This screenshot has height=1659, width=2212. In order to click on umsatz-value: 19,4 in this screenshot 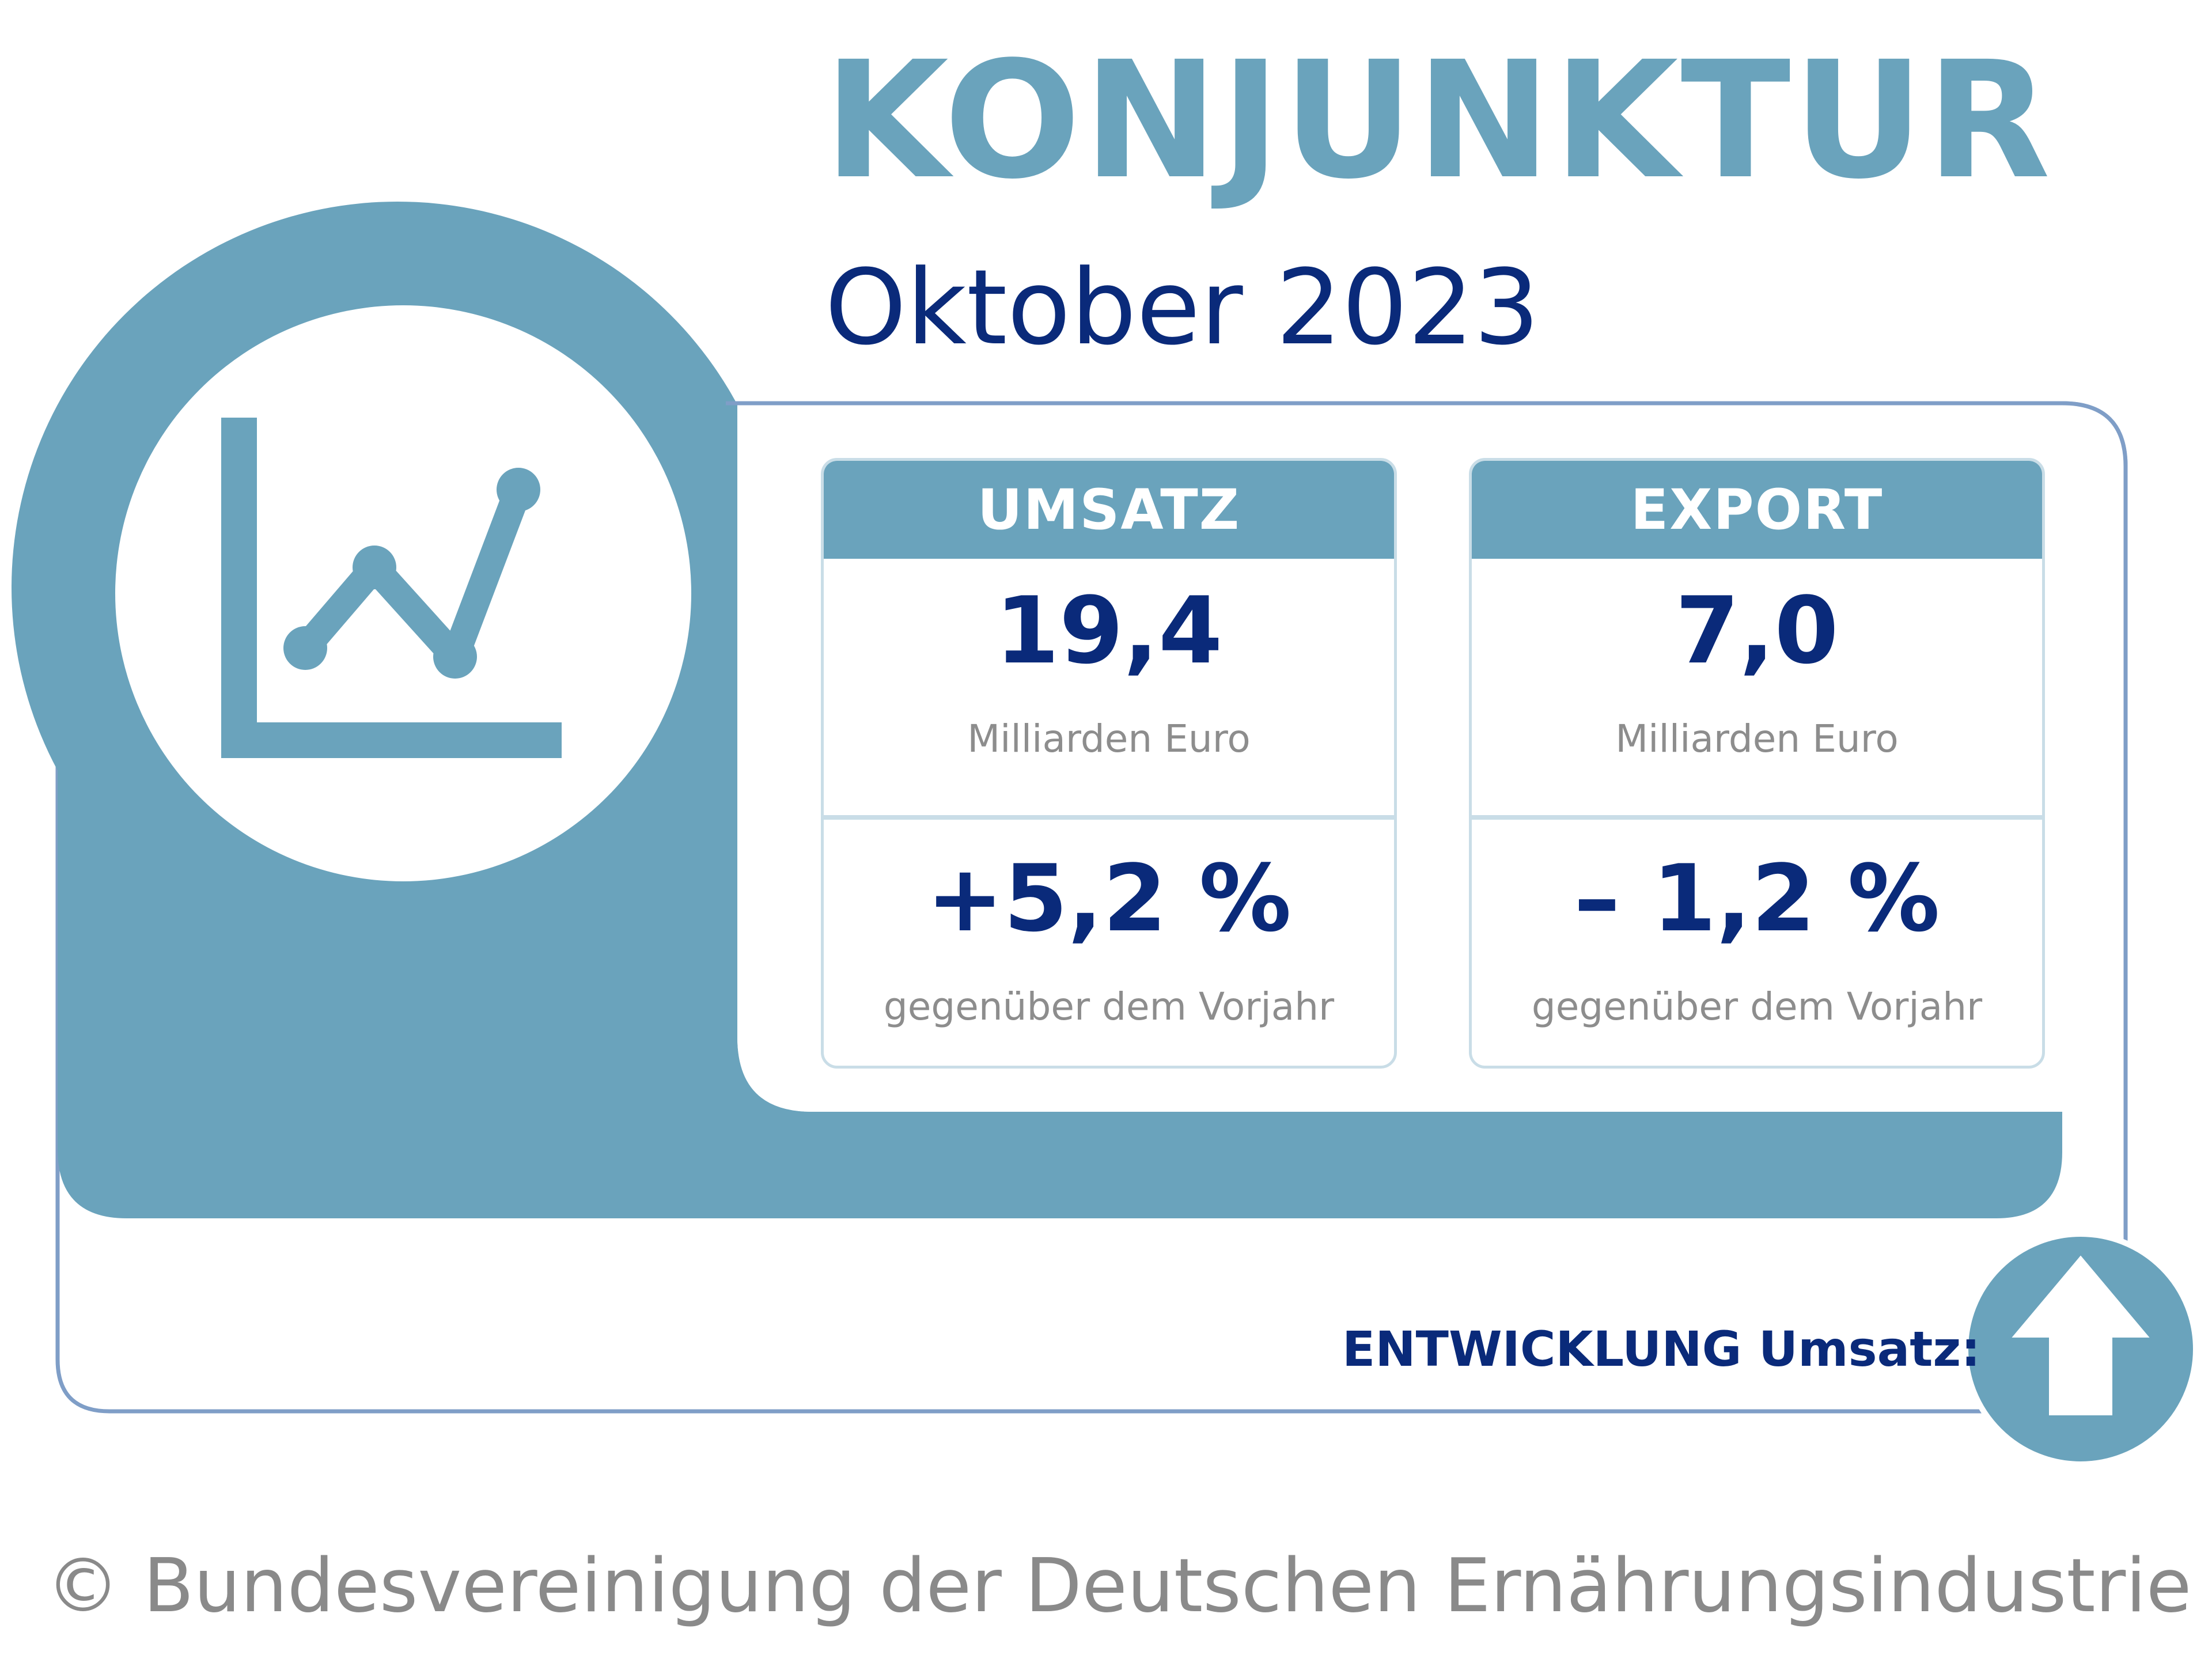, I will do `click(1109, 630)`.